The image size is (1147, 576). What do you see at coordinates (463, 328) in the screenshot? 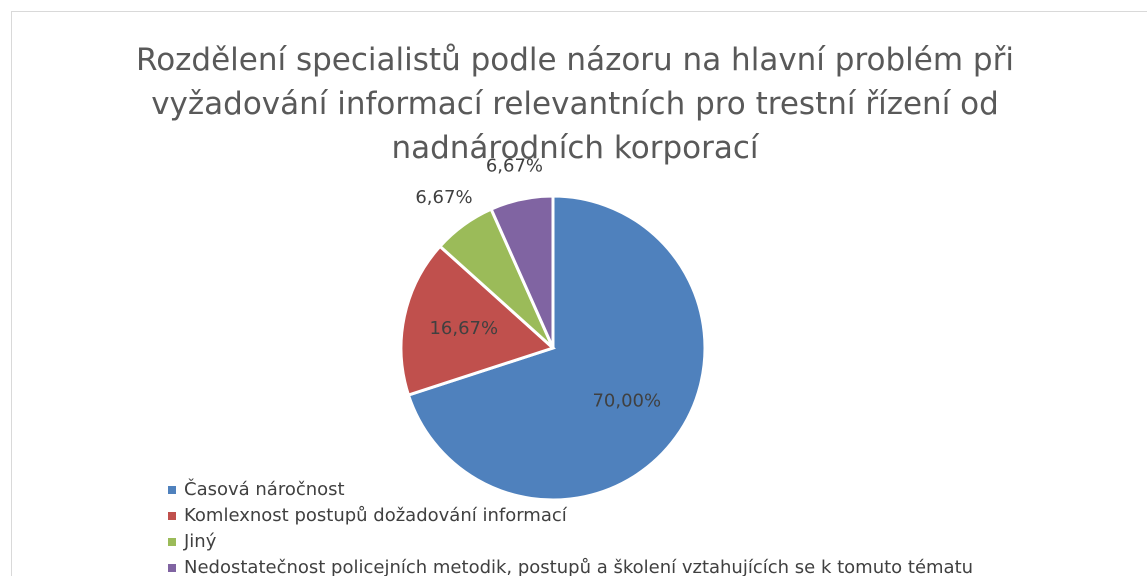
I see `data-label: 16,67%` at bounding box center [463, 328].